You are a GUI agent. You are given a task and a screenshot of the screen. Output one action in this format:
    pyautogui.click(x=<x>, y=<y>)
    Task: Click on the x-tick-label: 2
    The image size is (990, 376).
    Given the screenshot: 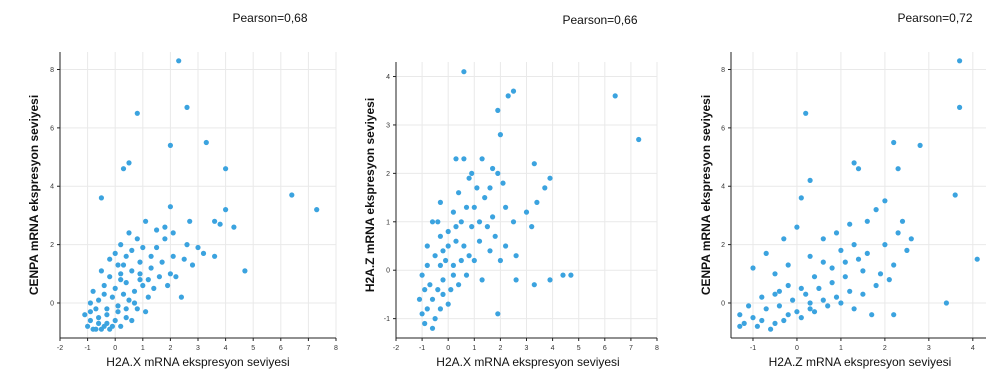 What is the action you would take?
    pyautogui.click(x=500, y=348)
    